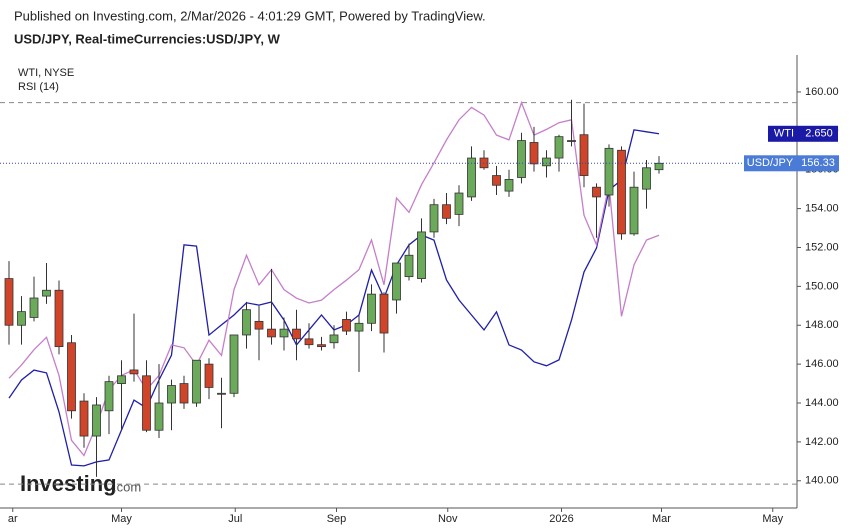 This screenshot has height=531, width=850. Describe the element at coordinates (337, 519) in the screenshot. I see `x-tick-label: Sep` at that location.